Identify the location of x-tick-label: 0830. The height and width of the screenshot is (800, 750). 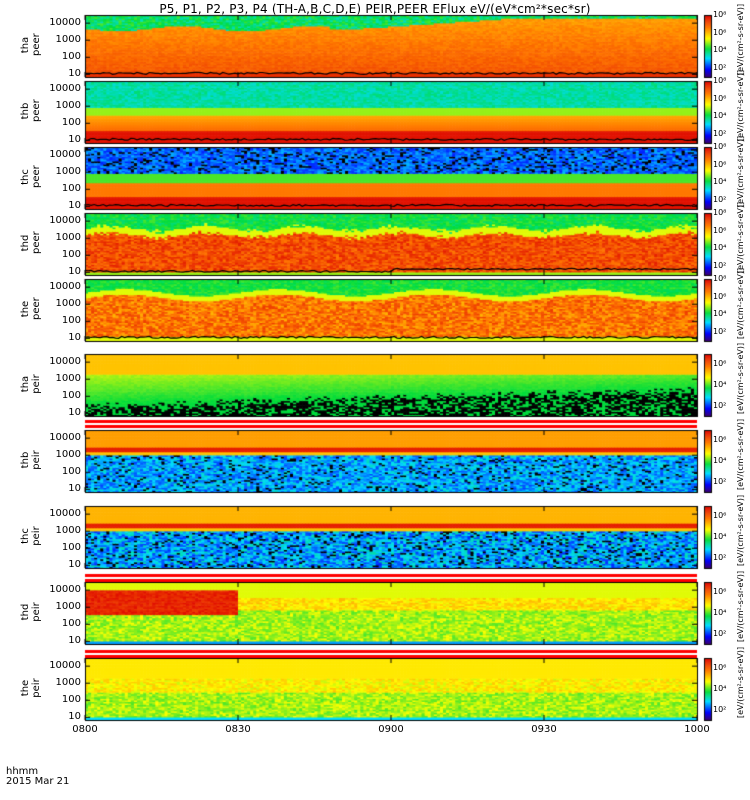
(238, 729).